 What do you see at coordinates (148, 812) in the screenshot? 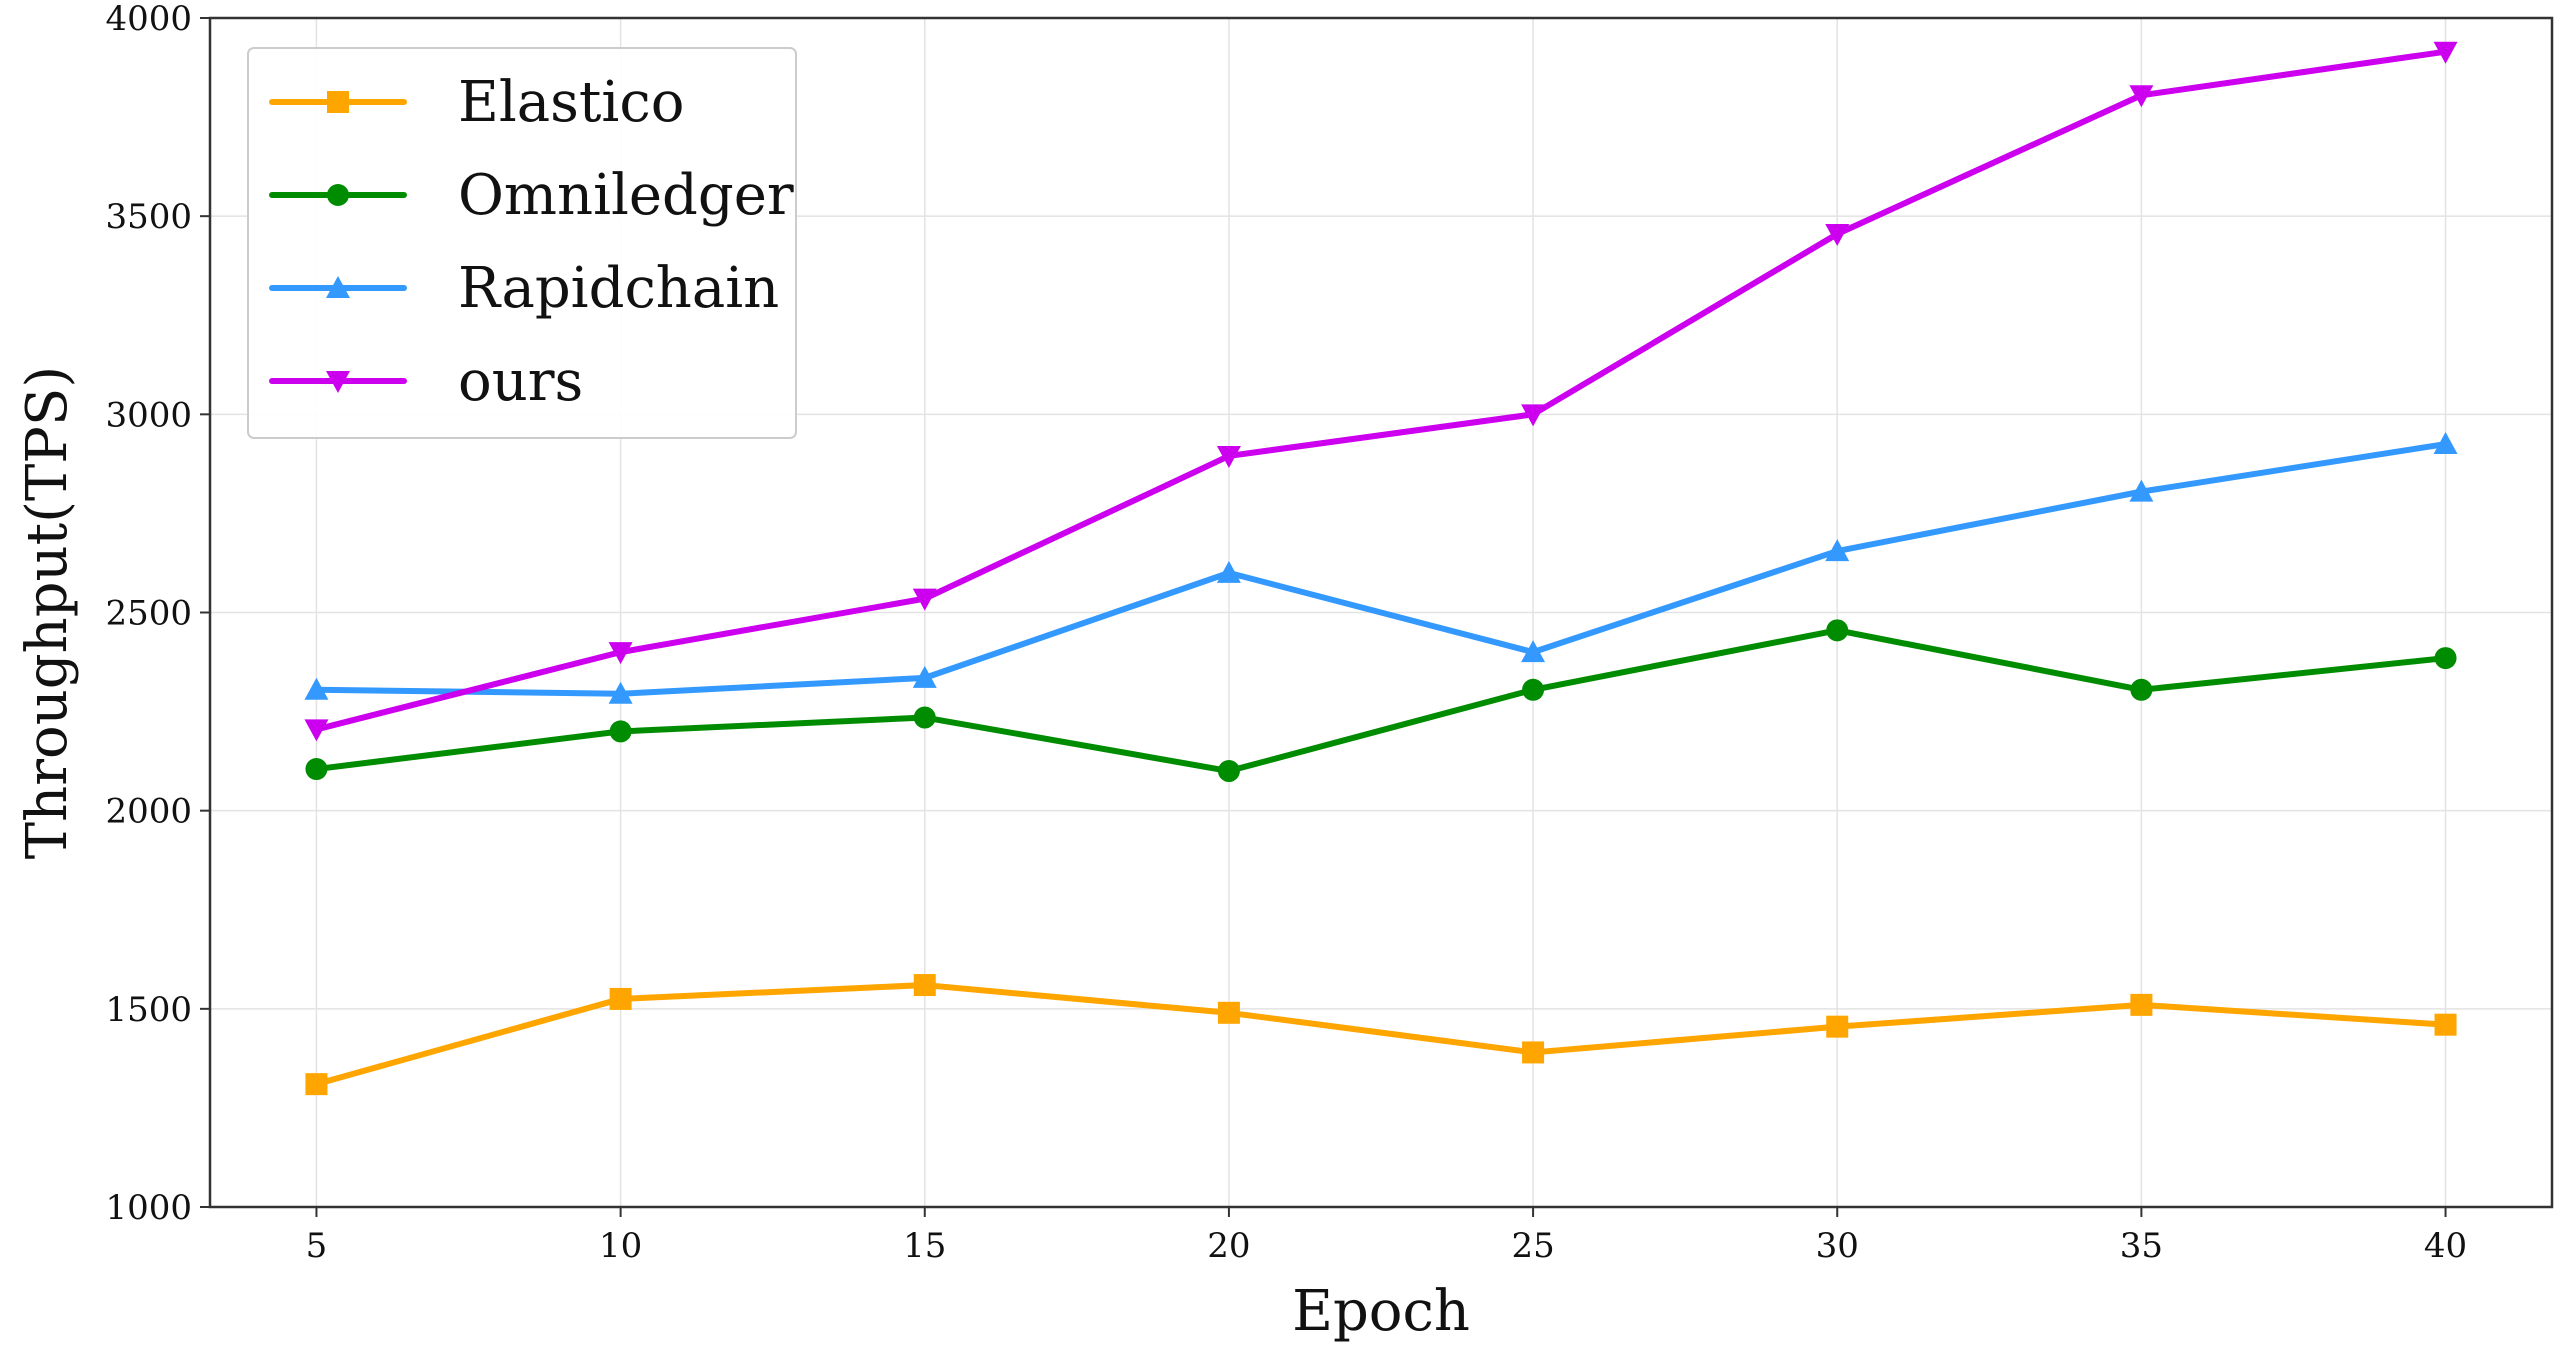
I see `y-tick-label: 2000` at bounding box center [148, 812].